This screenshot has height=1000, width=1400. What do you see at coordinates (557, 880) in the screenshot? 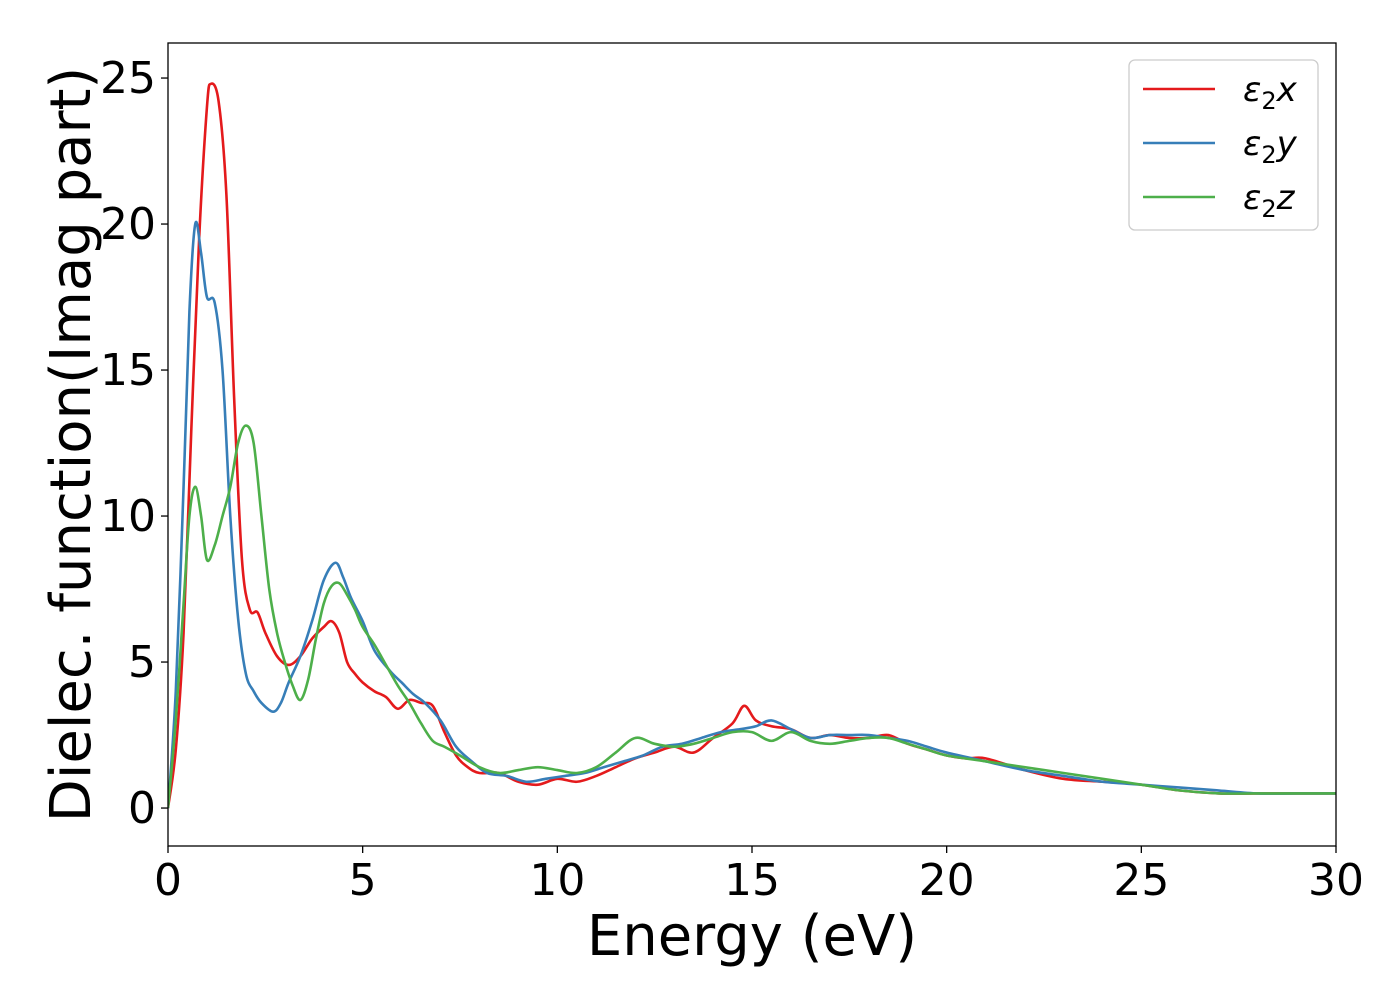
I see `x-tick-label: 10` at bounding box center [557, 880].